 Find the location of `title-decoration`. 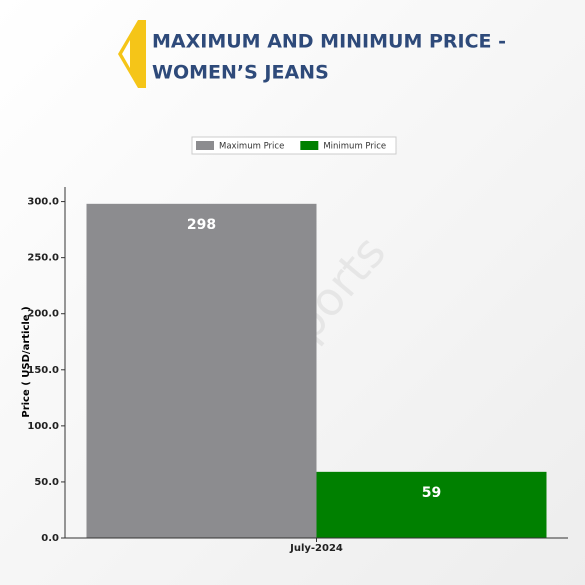

title-decoration is located at coordinates (132, 54).